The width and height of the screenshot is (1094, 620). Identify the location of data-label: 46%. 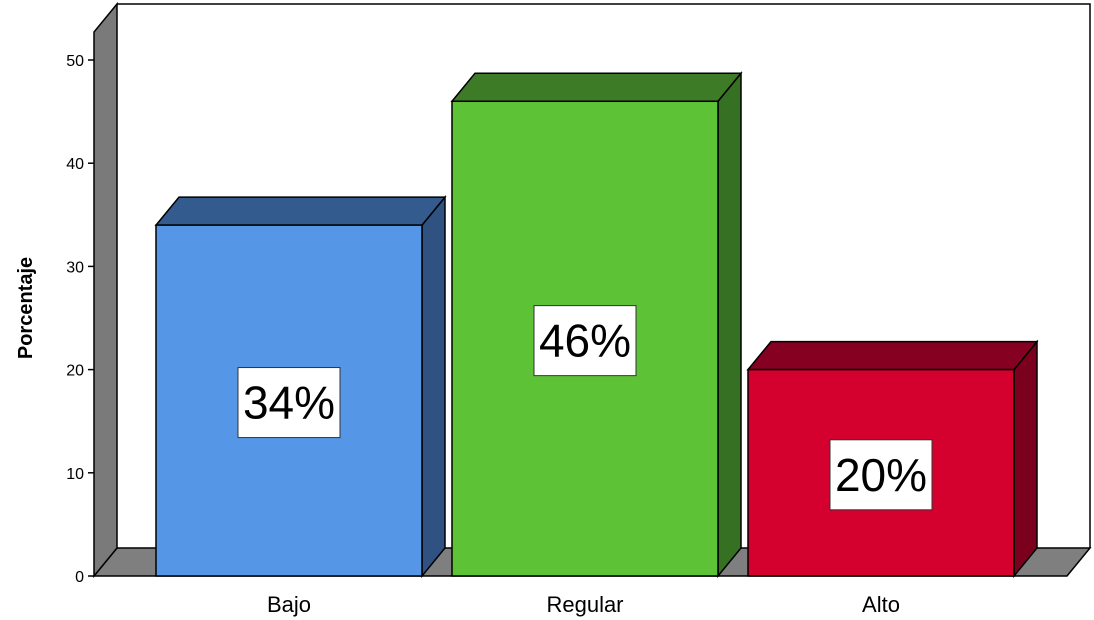
(585, 341).